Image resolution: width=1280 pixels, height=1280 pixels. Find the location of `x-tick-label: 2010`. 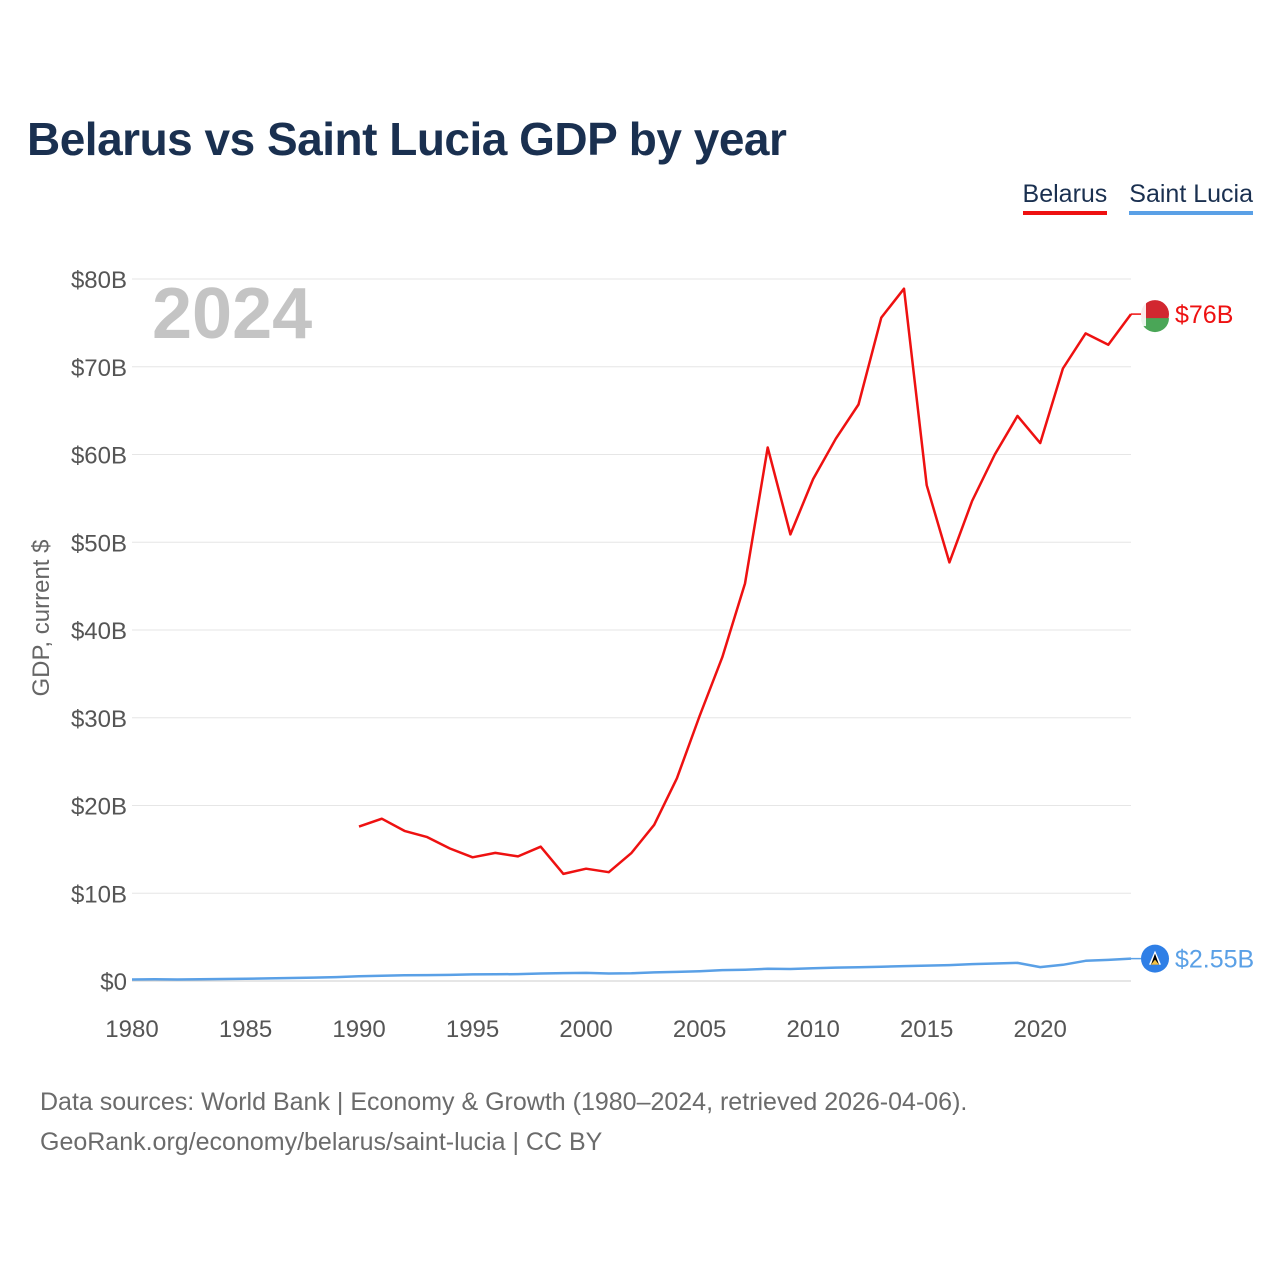

x-tick-label: 2010 is located at coordinates (812, 1029).